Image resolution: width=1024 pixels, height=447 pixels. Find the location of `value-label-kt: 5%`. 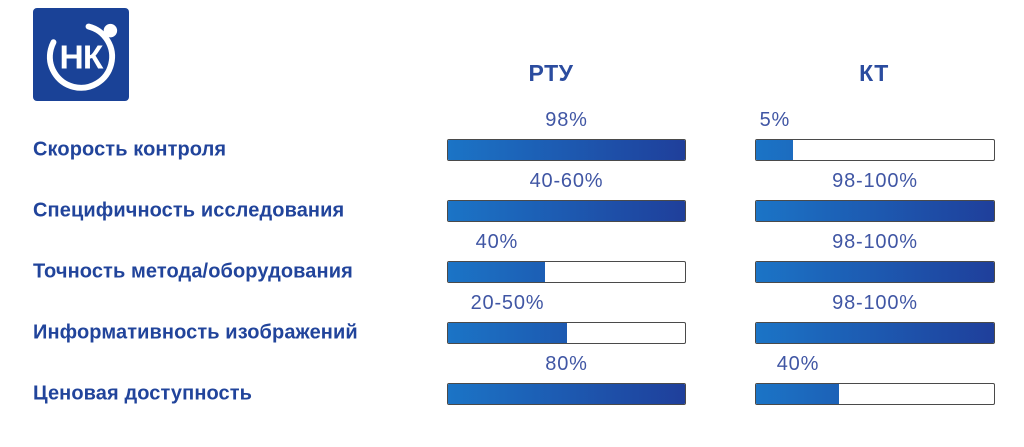

value-label-kt: 5% is located at coordinates (775, 120).